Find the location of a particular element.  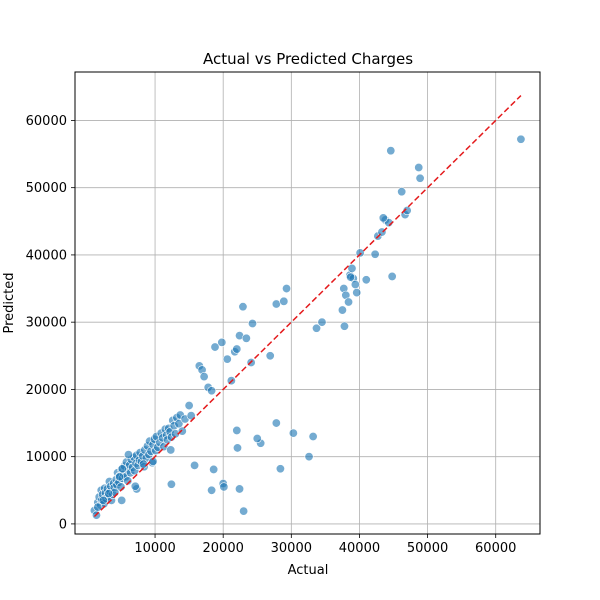

x-tick-label: 30000 is located at coordinates (291, 548).